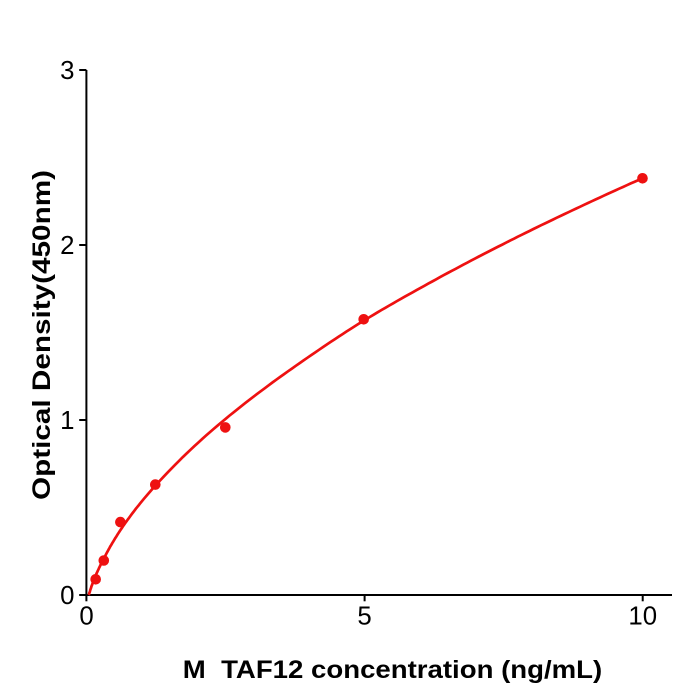 The image size is (700, 700). Describe the element at coordinates (642, 617) in the screenshot. I see `svg-text: 10` at that location.